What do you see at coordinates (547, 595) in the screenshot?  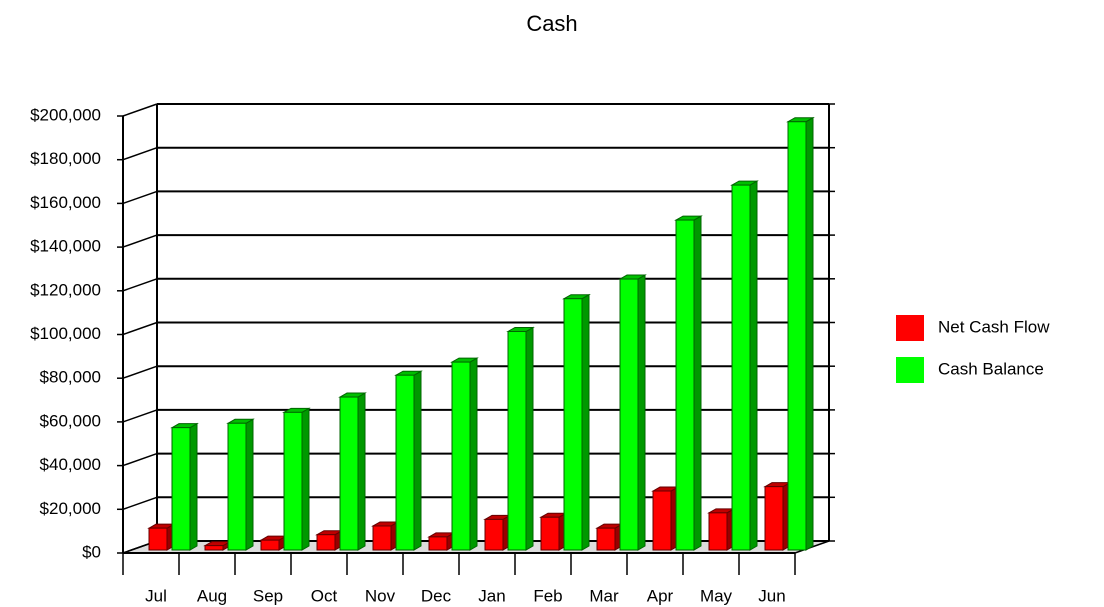 I see `x-tick-label: Feb` at bounding box center [547, 595].